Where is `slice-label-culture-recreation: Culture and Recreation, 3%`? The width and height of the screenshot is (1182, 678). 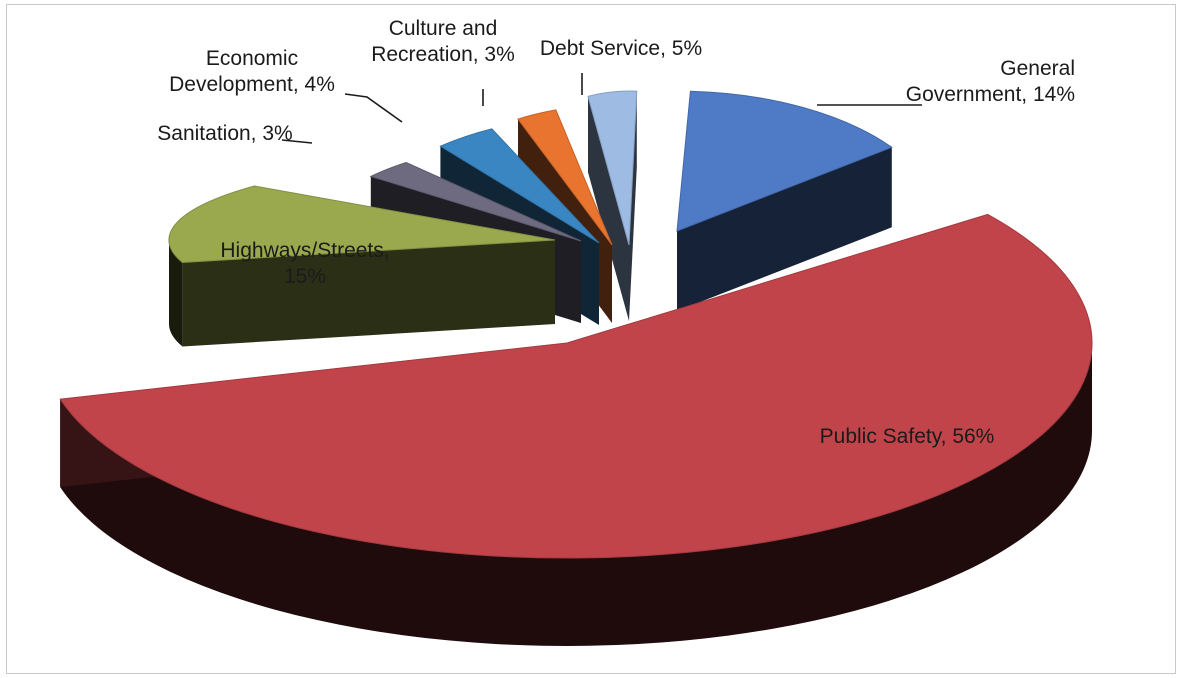
slice-label-culture-recreation: Culture and Recreation, 3% is located at coordinates (443, 41).